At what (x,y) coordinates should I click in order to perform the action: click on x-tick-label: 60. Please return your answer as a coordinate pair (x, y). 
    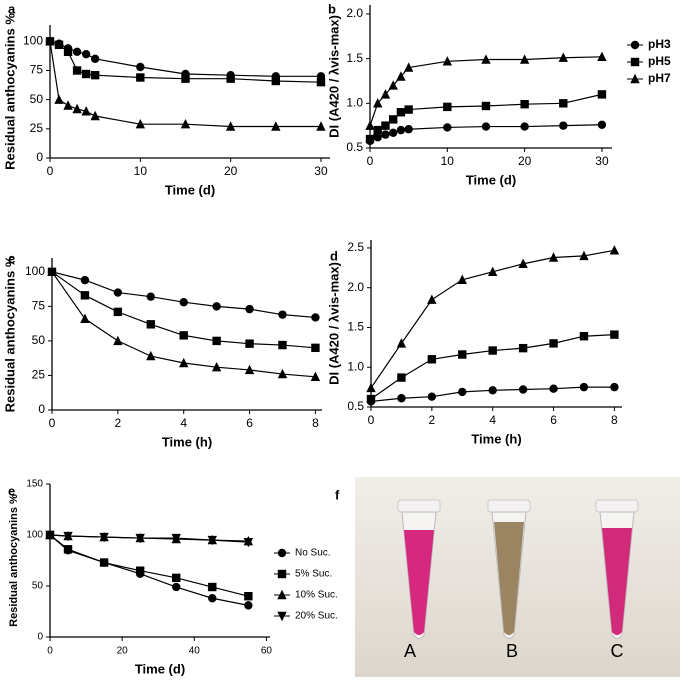
    Looking at the image, I should click on (267, 651).